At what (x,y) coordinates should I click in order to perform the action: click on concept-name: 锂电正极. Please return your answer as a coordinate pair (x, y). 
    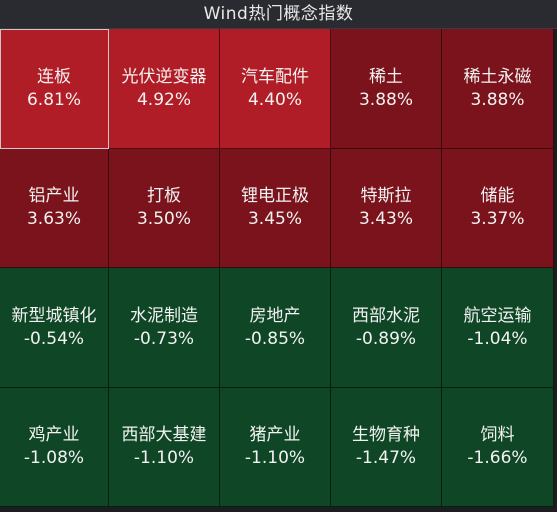
    Looking at the image, I should click on (275, 196).